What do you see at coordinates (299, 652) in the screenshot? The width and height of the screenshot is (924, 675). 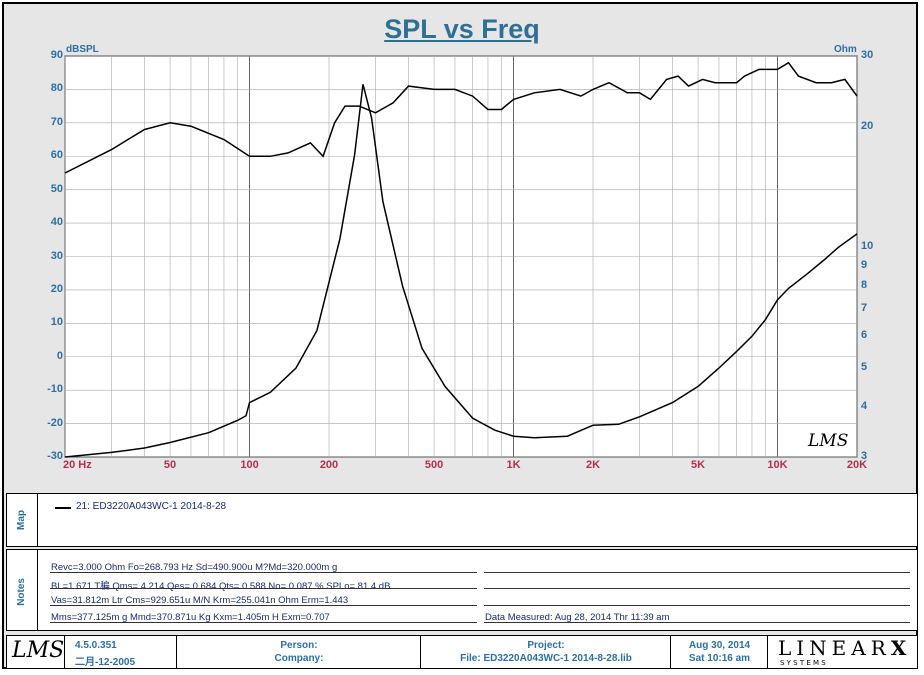 I see `footer-cell-person` at bounding box center [299, 652].